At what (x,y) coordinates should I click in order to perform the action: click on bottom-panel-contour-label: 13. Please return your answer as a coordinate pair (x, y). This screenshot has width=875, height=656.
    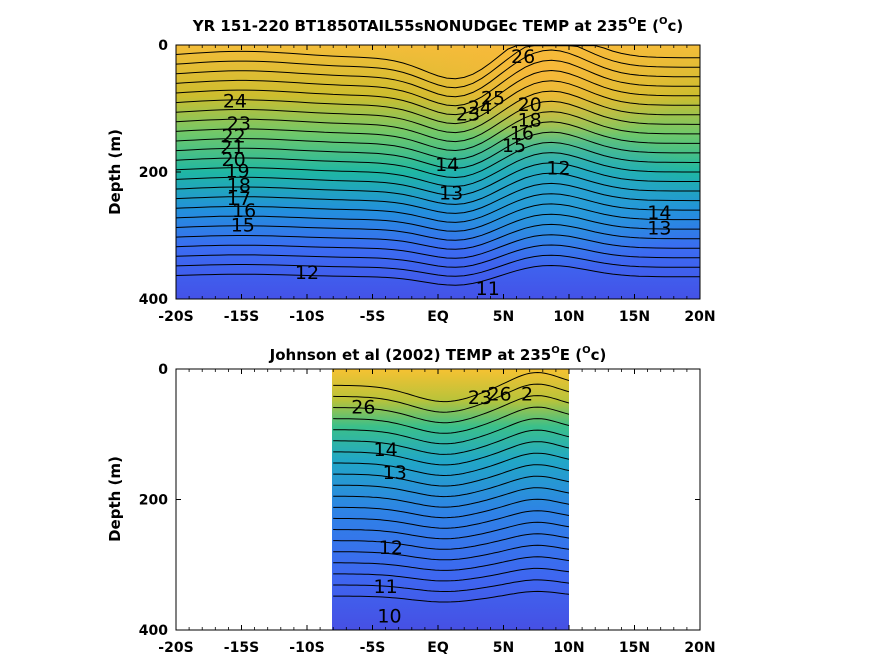
    Looking at the image, I should click on (395, 473).